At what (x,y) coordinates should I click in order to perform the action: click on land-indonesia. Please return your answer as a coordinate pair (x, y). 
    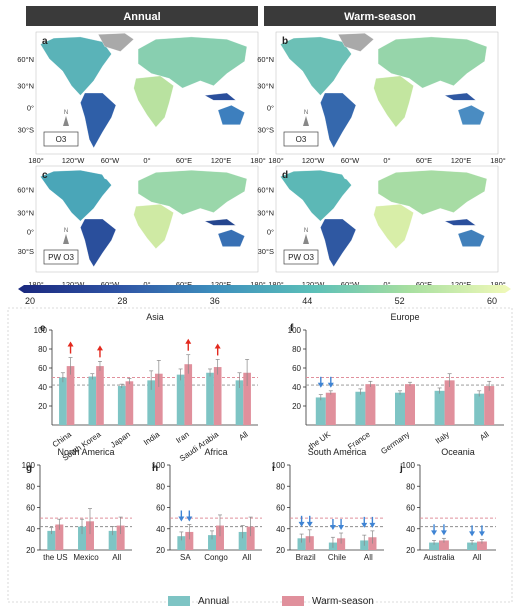
    Looking at the image, I should click on (220, 96).